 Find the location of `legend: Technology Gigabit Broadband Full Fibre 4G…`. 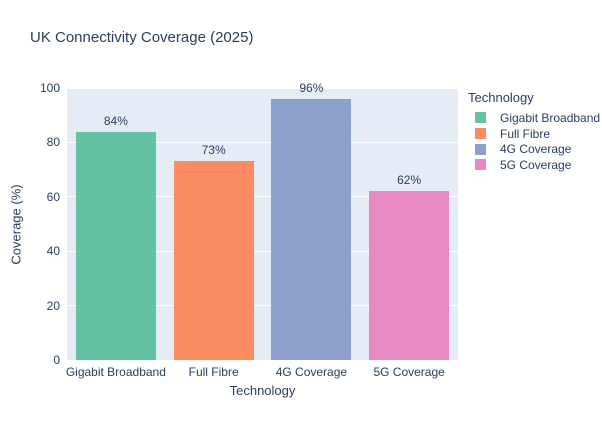

legend: Technology Gigabit Broadband Full Fibre 4G… is located at coordinates (535, 131).